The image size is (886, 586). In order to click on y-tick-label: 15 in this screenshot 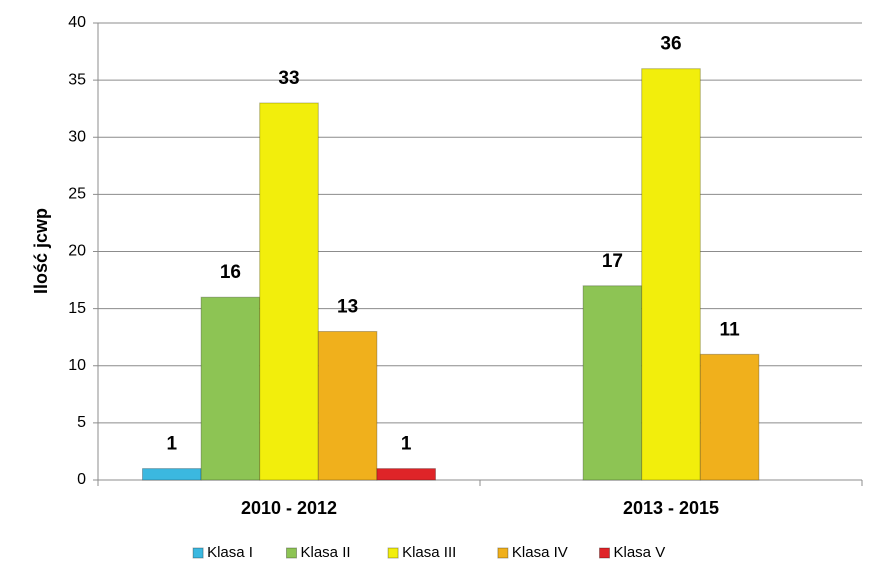, I will do `click(77, 308)`.